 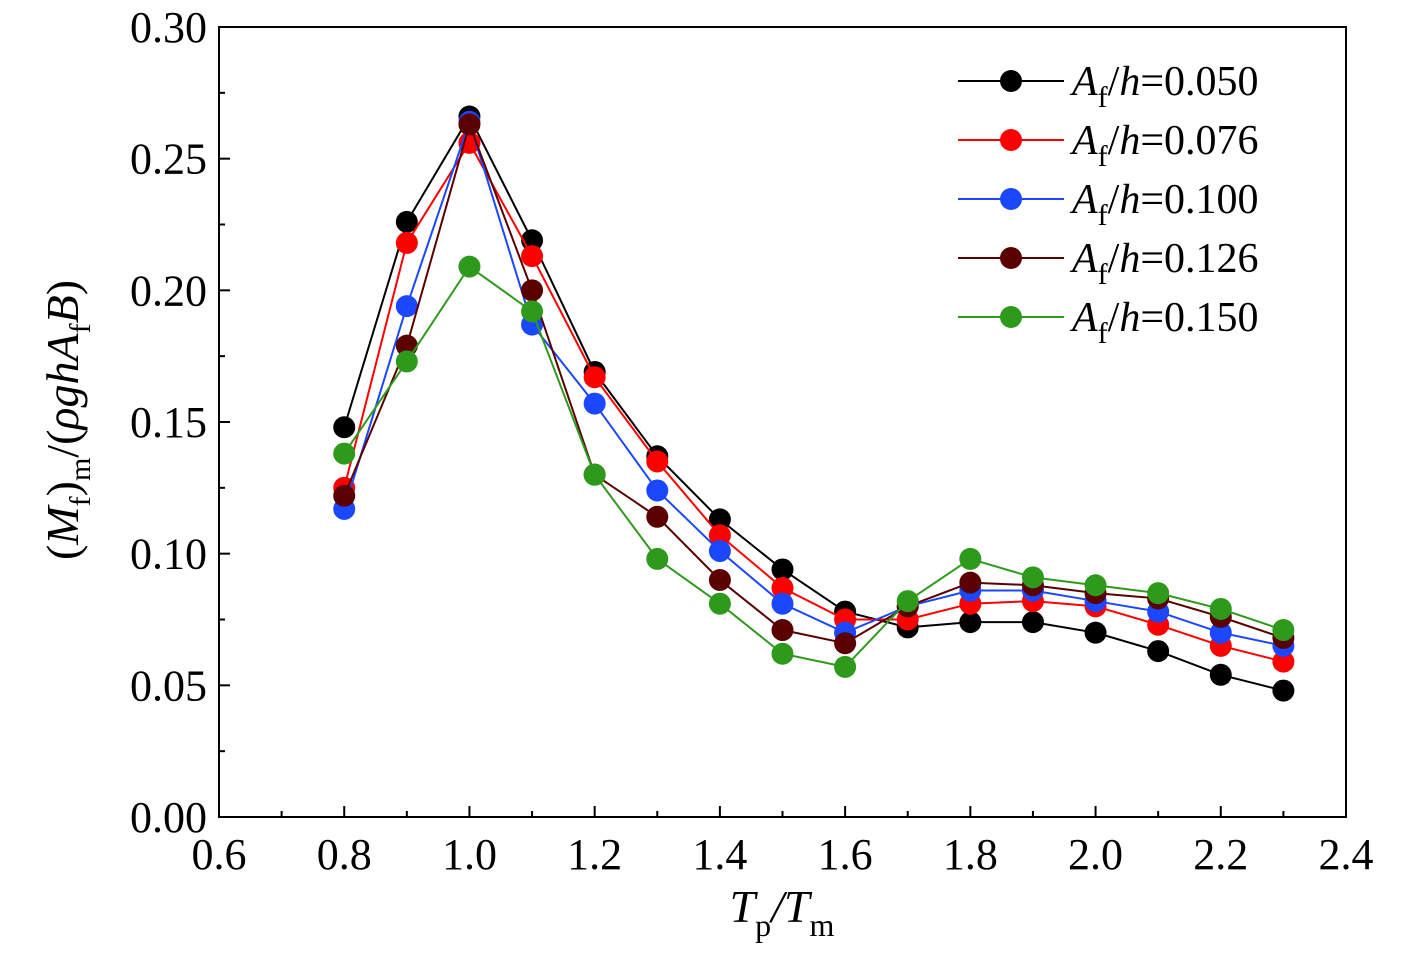 What do you see at coordinates (845, 854) in the screenshot?
I see `x-tick-label: 1.6` at bounding box center [845, 854].